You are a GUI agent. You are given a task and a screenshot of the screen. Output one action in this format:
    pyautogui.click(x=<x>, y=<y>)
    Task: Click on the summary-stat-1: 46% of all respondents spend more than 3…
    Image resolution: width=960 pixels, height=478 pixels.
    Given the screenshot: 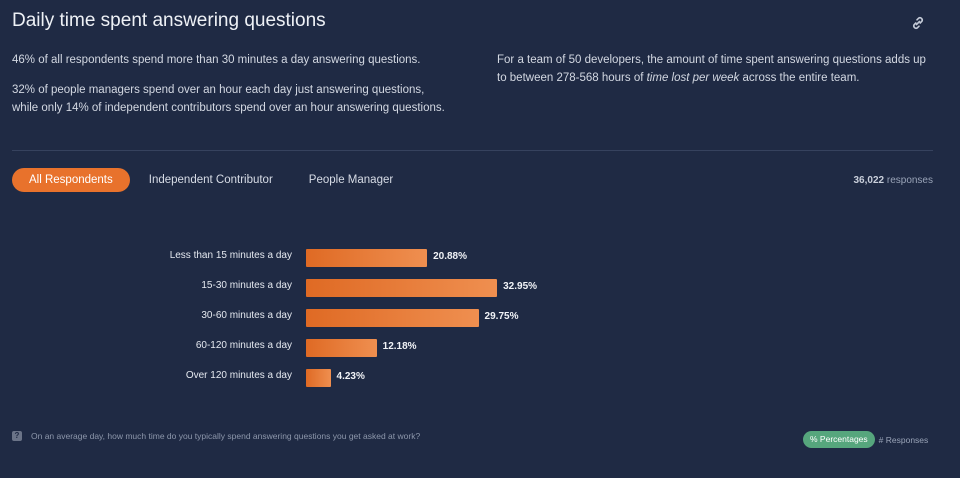 What is the action you would take?
    pyautogui.click(x=216, y=60)
    